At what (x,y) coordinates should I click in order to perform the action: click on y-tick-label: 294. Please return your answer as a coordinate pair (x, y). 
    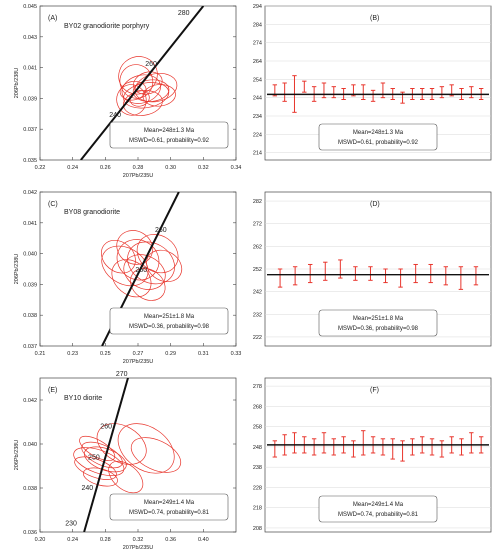
    Looking at the image, I should click on (257, 7).